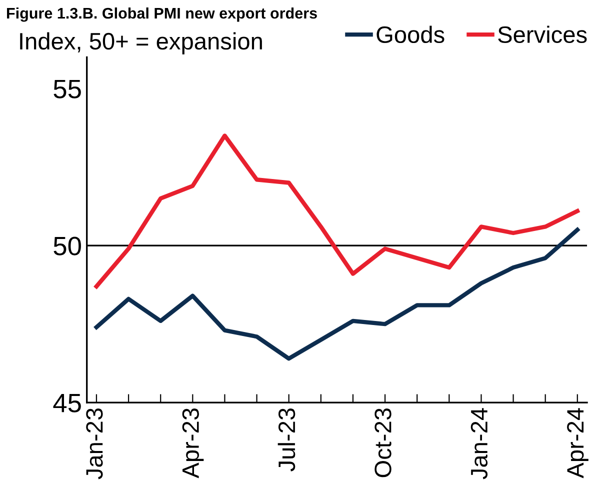 This screenshot has height=497, width=599. I want to click on x-tick-label: Oct-23, so click(383, 443).